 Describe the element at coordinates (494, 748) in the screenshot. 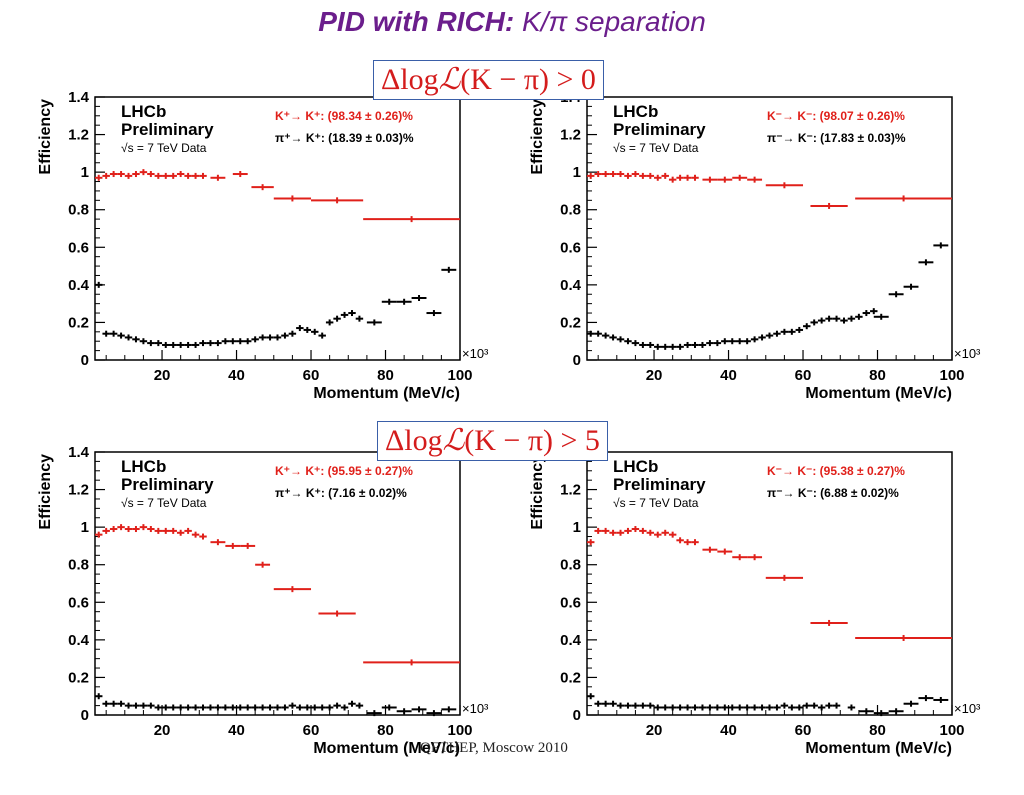

I see `footer-text: QFTHEP, Moscow 2010` at that location.